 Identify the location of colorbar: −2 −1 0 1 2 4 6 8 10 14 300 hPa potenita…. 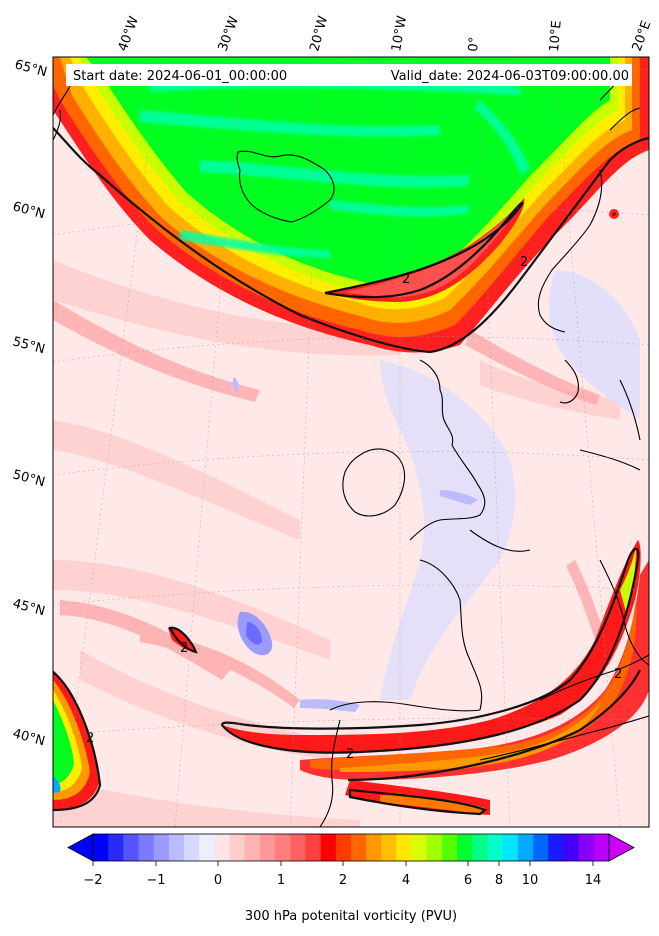
(351, 878).